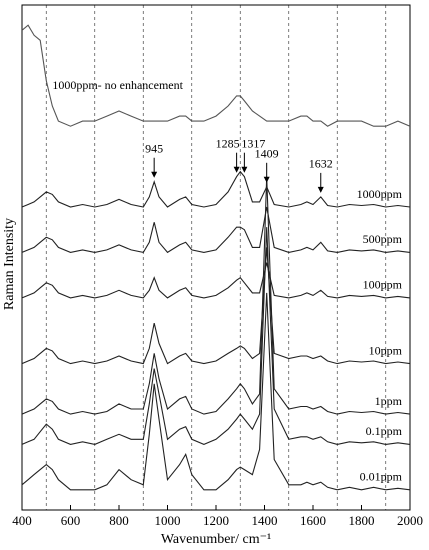 The image size is (429, 550). Describe the element at coordinates (313, 520) in the screenshot. I see `x-tick-label: 1600` at that location.